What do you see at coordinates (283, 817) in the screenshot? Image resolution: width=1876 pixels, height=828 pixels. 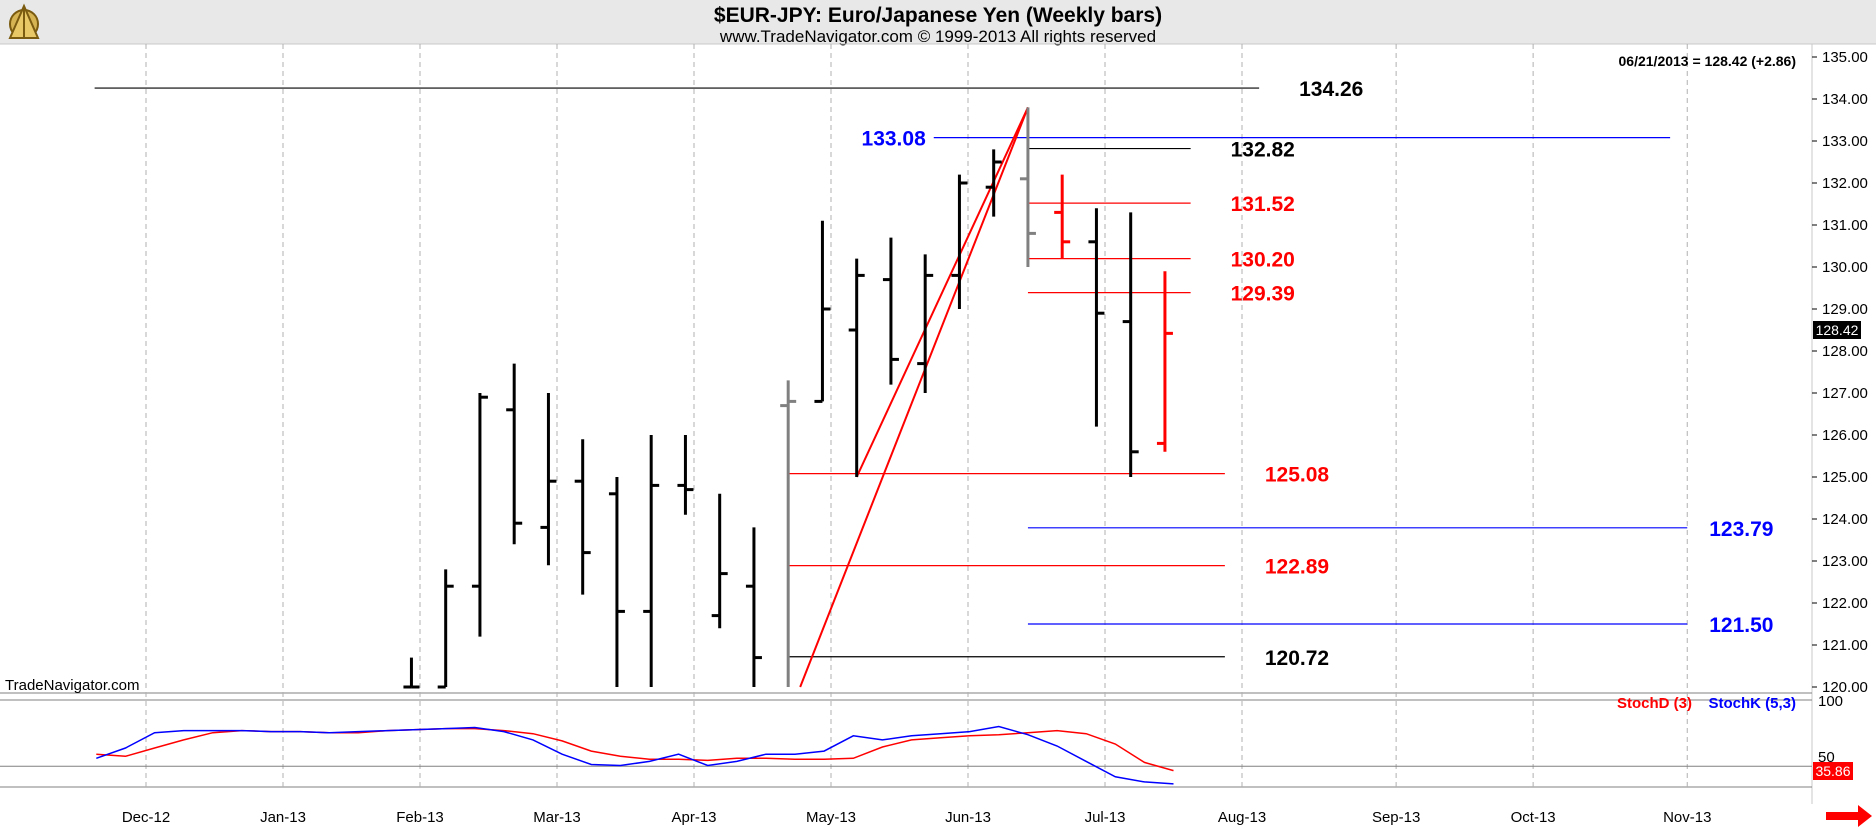 I see `x-tick-label: Jan-13` at bounding box center [283, 817].